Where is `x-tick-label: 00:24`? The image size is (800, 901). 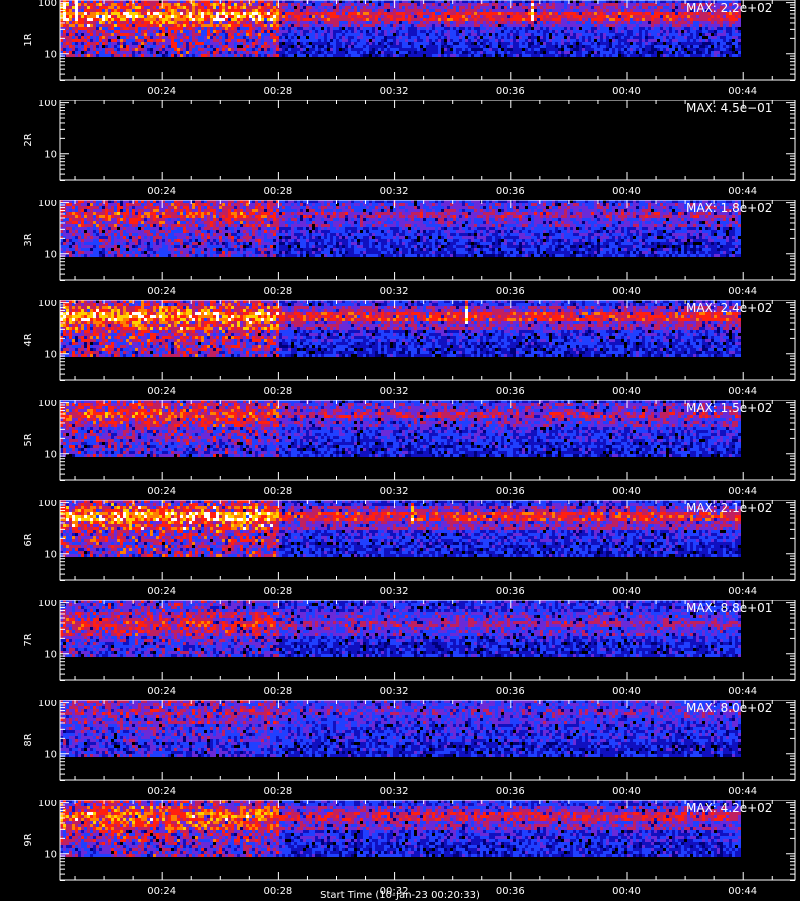 x-tick-label: 00:24 is located at coordinates (161, 91).